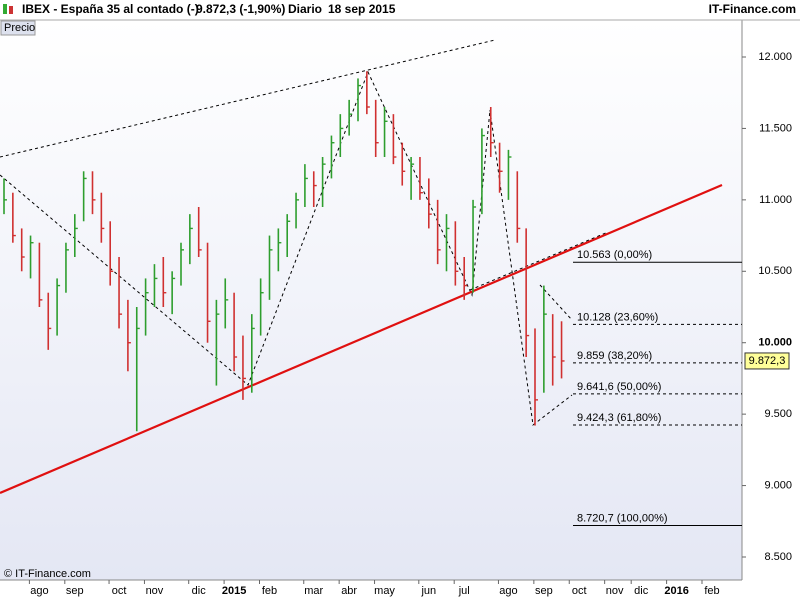 Image resolution: width=800 pixels, height=600 pixels. I want to click on y-tick-label: 12.000, so click(775, 57).